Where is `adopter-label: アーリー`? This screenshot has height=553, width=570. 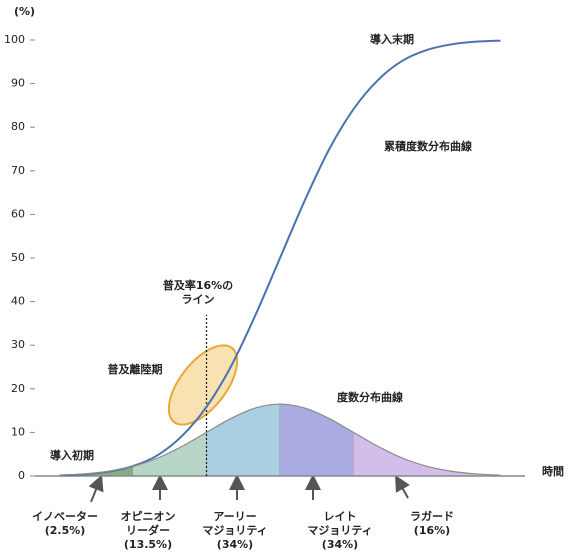
adopter-label: アーリー is located at coordinates (234, 516).